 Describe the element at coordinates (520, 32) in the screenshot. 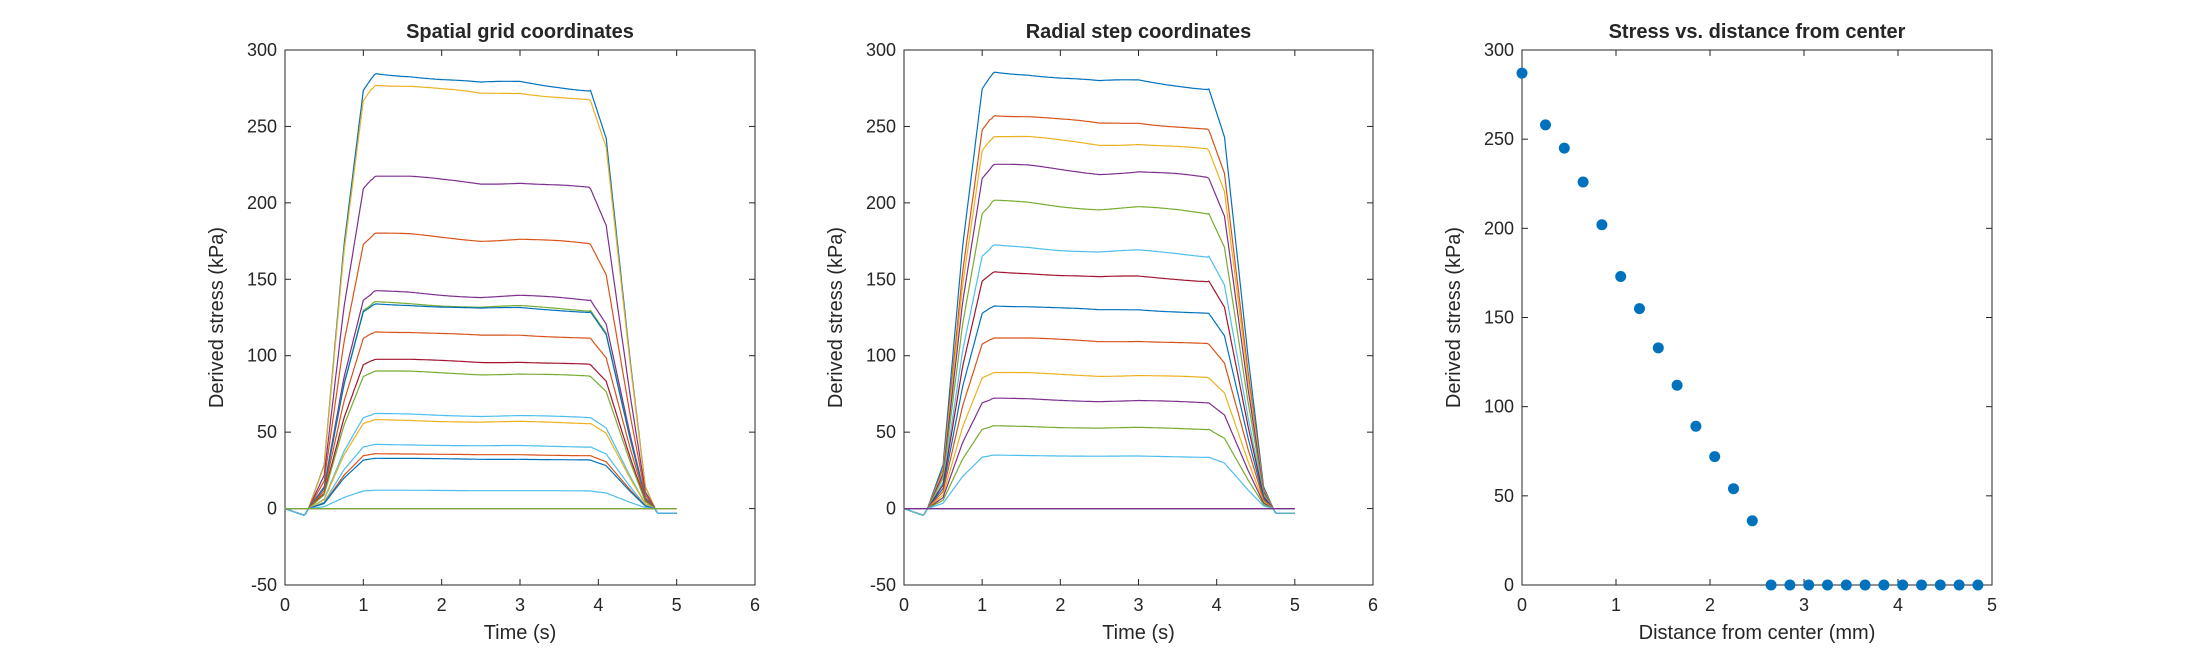

I see `chart-title: Spatial grid coordinates` at that location.